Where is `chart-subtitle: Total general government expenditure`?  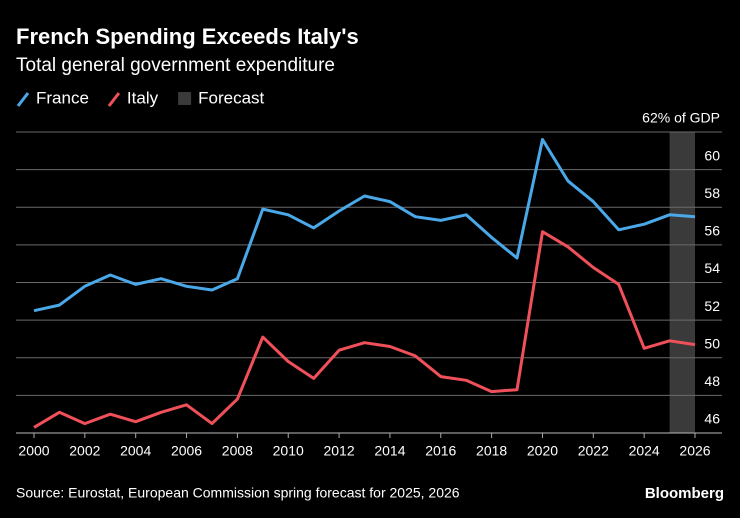
chart-subtitle: Total general government expenditure is located at coordinates (175, 65).